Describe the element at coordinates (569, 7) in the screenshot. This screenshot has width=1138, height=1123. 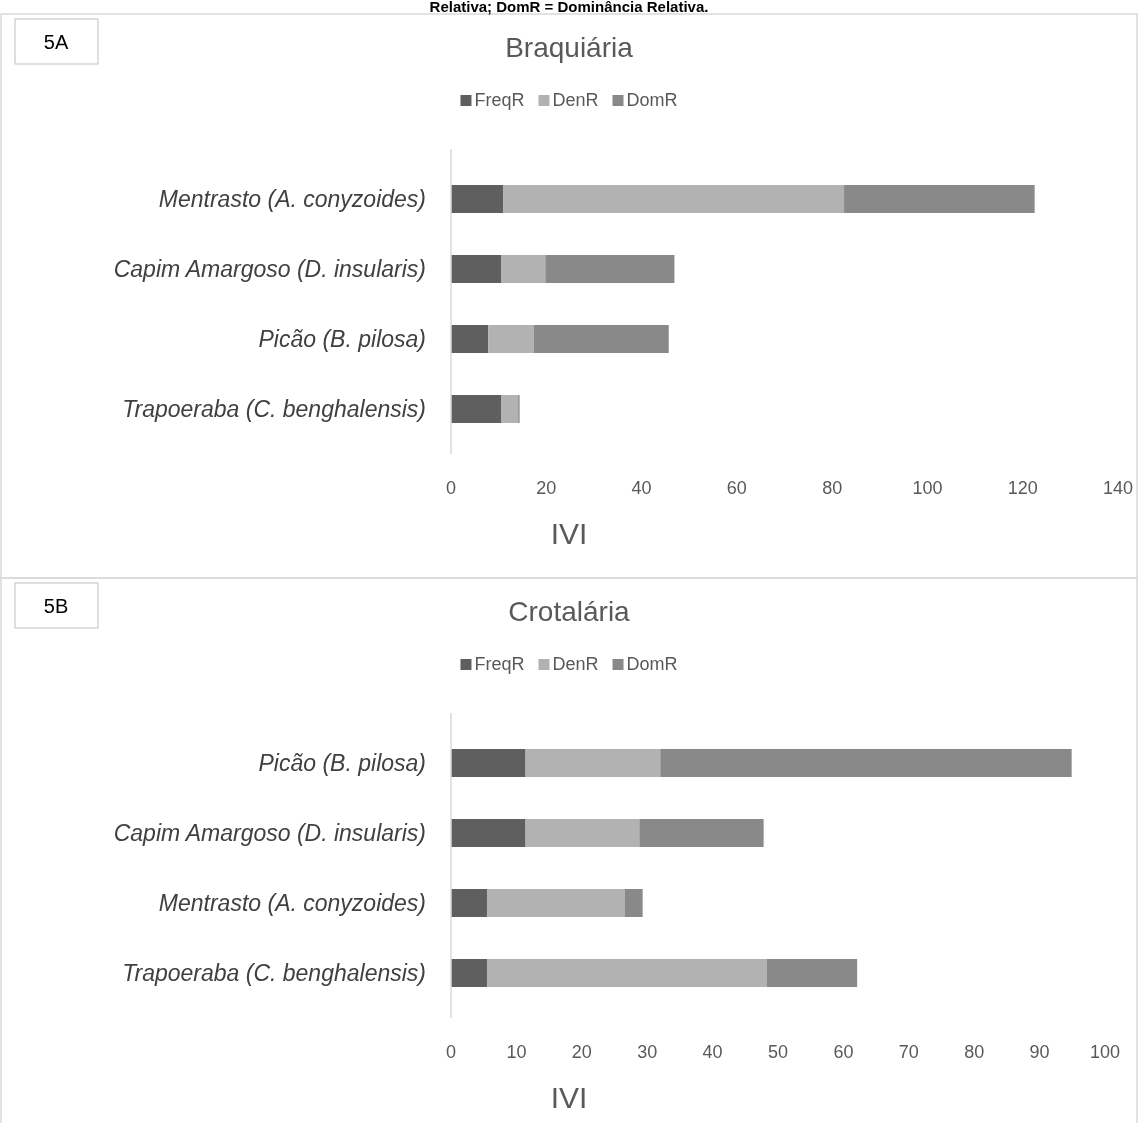
I see `text: Relativa; DomR = Dominância Relativa.` at that location.